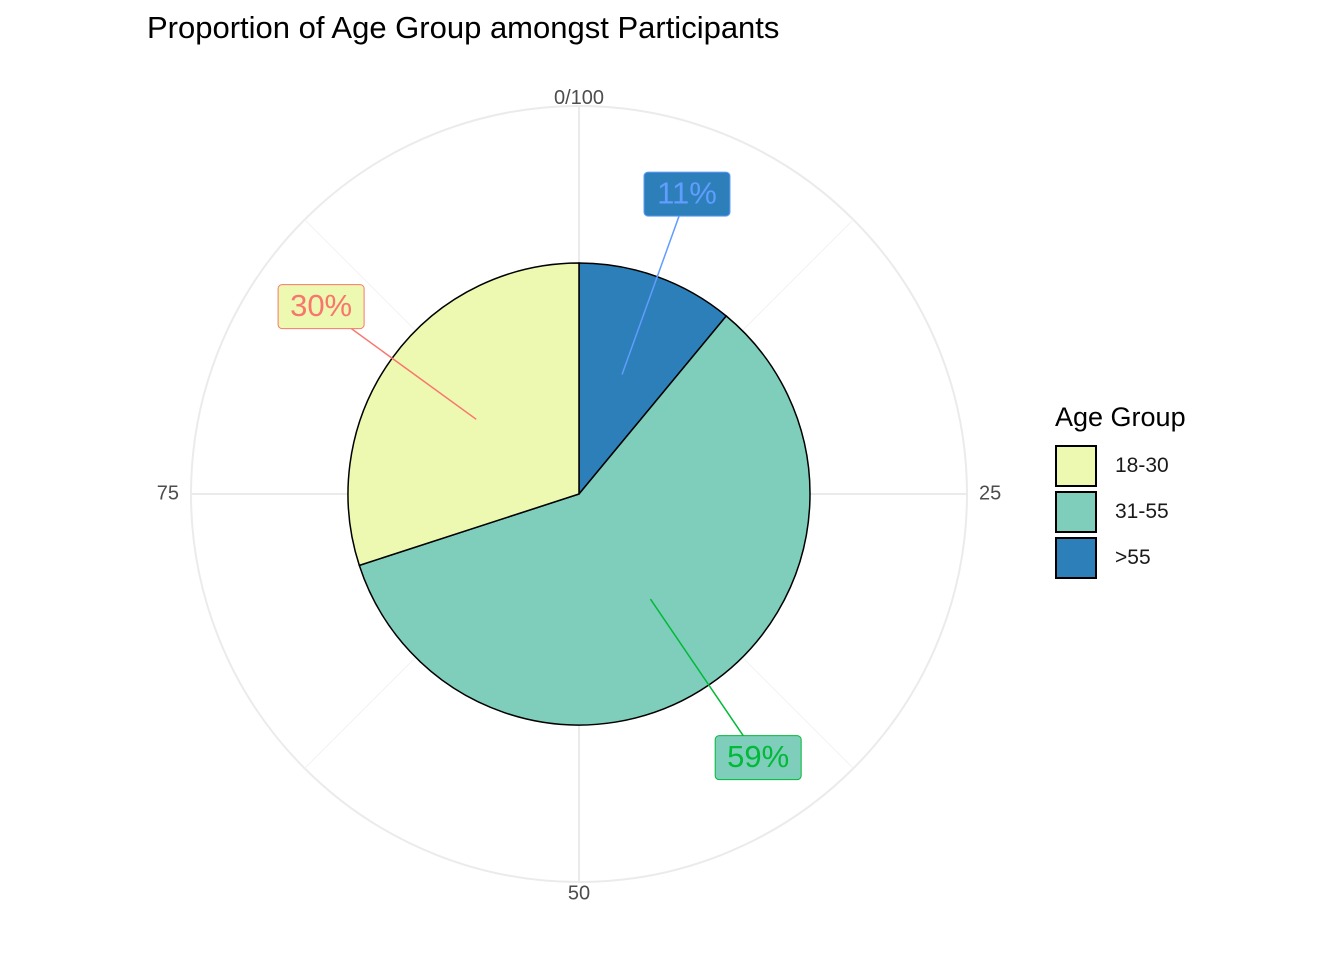  Describe the element at coordinates (990, 493) in the screenshot. I see `angular-tick-label: 25` at that location.